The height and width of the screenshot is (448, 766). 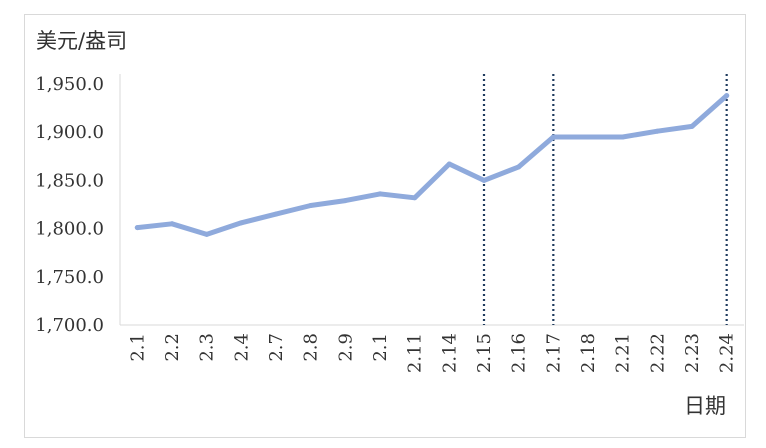 What do you see at coordinates (207, 347) in the screenshot?
I see `x-tick-label: 2.3` at bounding box center [207, 347].